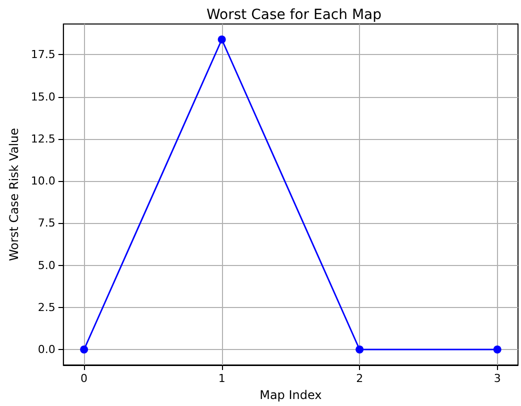  What do you see at coordinates (84, 378) in the screenshot?
I see `x-tick-label: 0` at bounding box center [84, 378].